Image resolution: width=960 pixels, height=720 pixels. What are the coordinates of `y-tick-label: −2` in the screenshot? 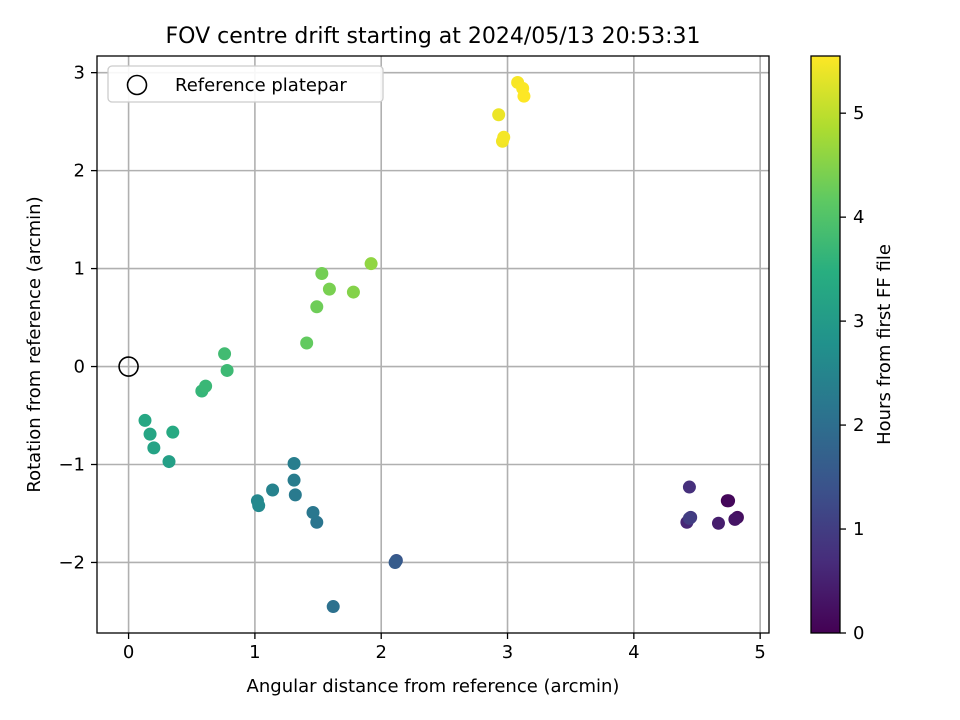 It's located at (71, 562).